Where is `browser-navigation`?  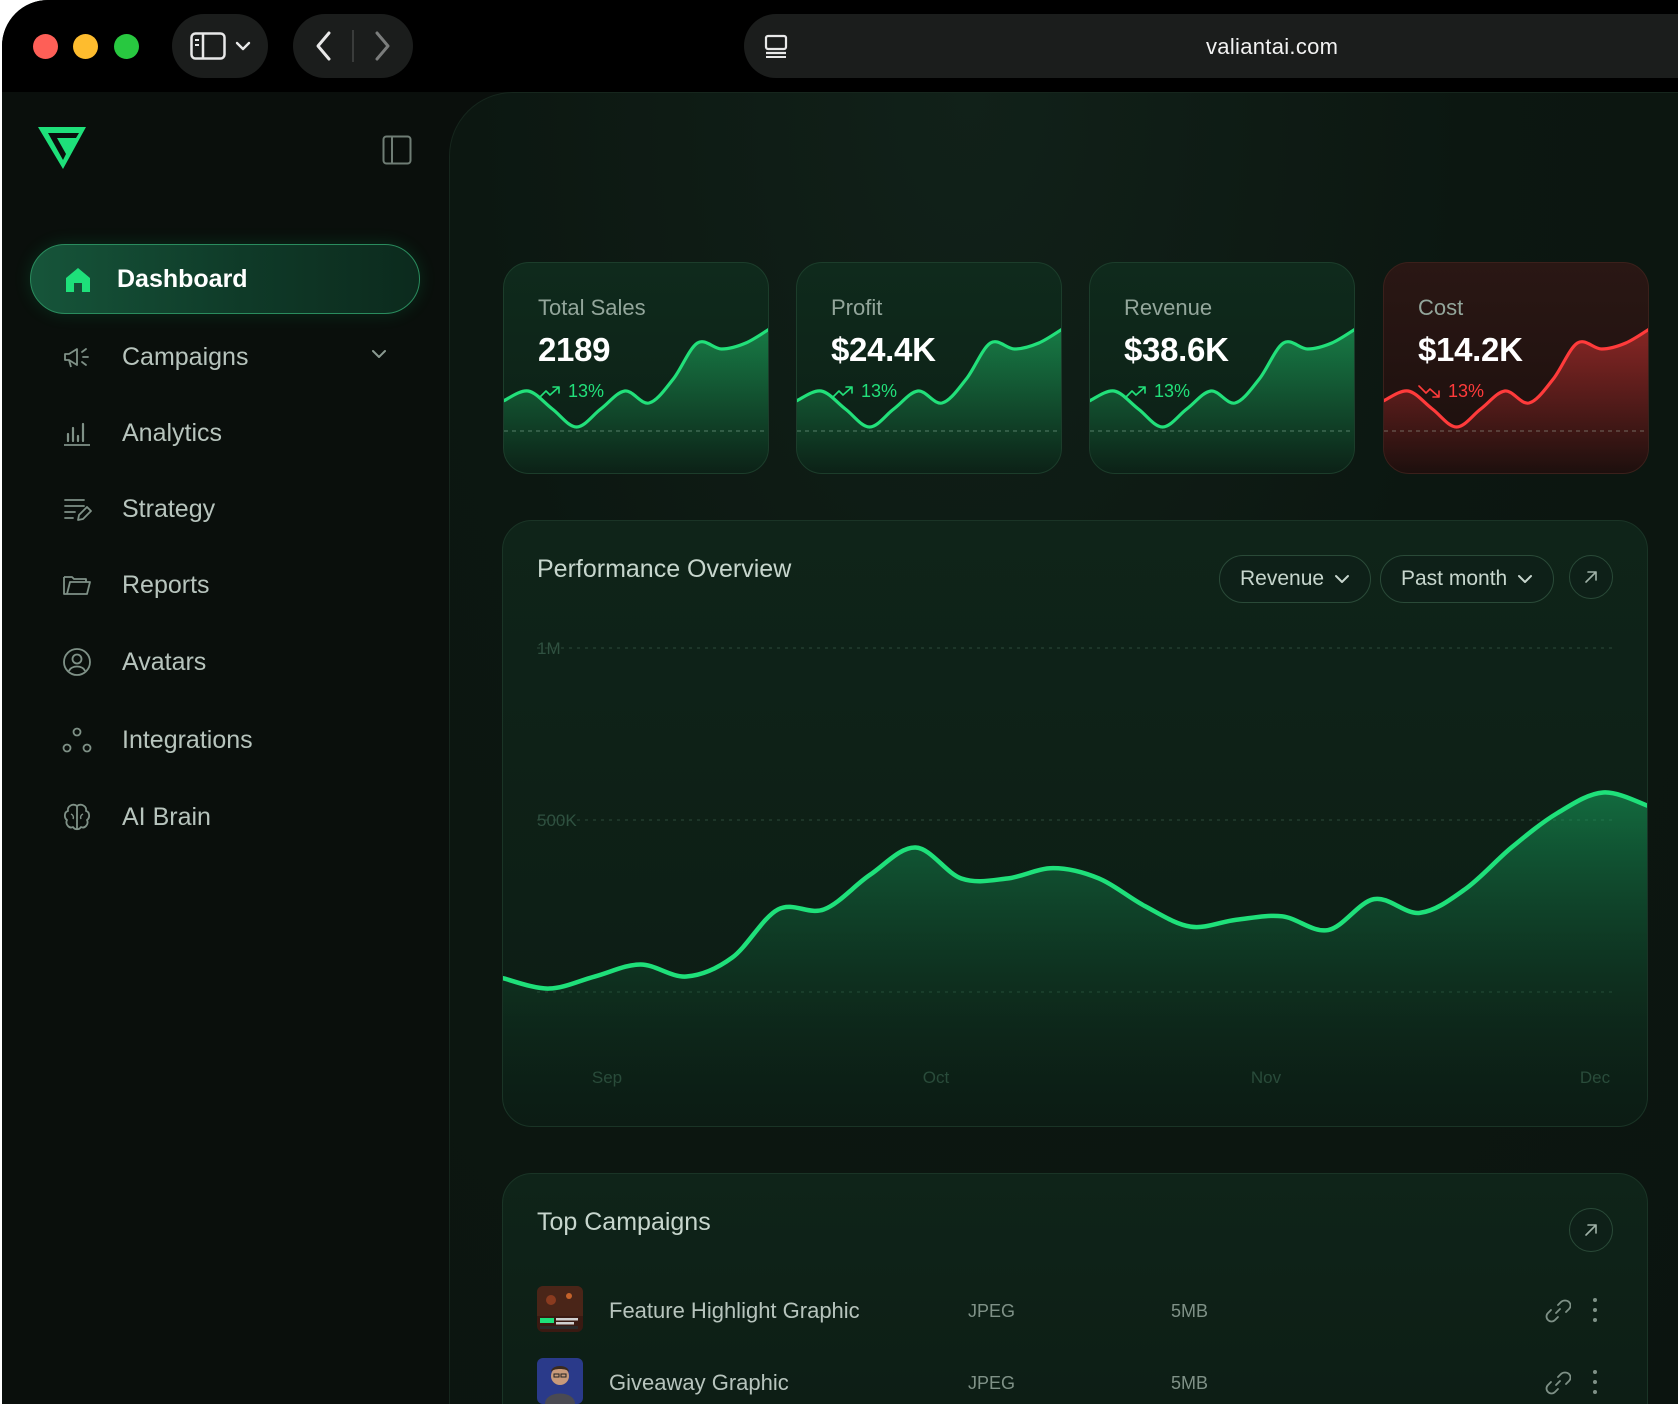 browser-navigation is located at coordinates (353, 46).